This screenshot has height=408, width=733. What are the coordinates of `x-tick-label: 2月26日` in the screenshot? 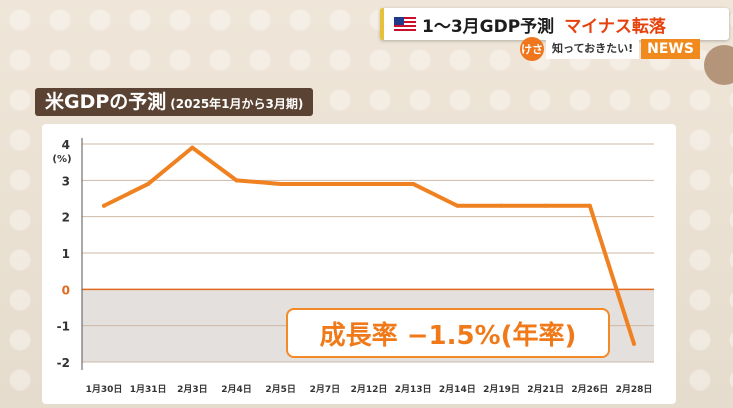 It's located at (589, 389).